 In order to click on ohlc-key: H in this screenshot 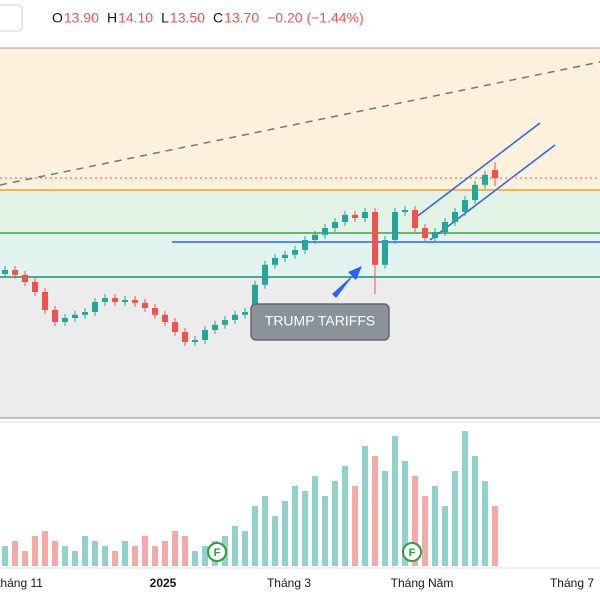, I will do `click(112, 18)`.